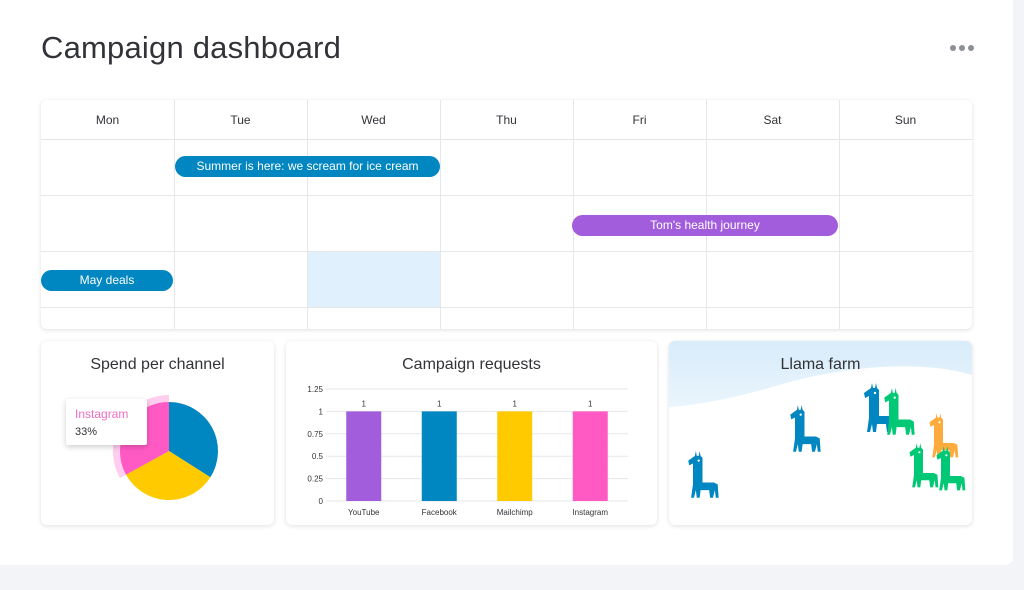 The image size is (1024, 590). I want to click on x-tick-label: Facebook, so click(440, 512).